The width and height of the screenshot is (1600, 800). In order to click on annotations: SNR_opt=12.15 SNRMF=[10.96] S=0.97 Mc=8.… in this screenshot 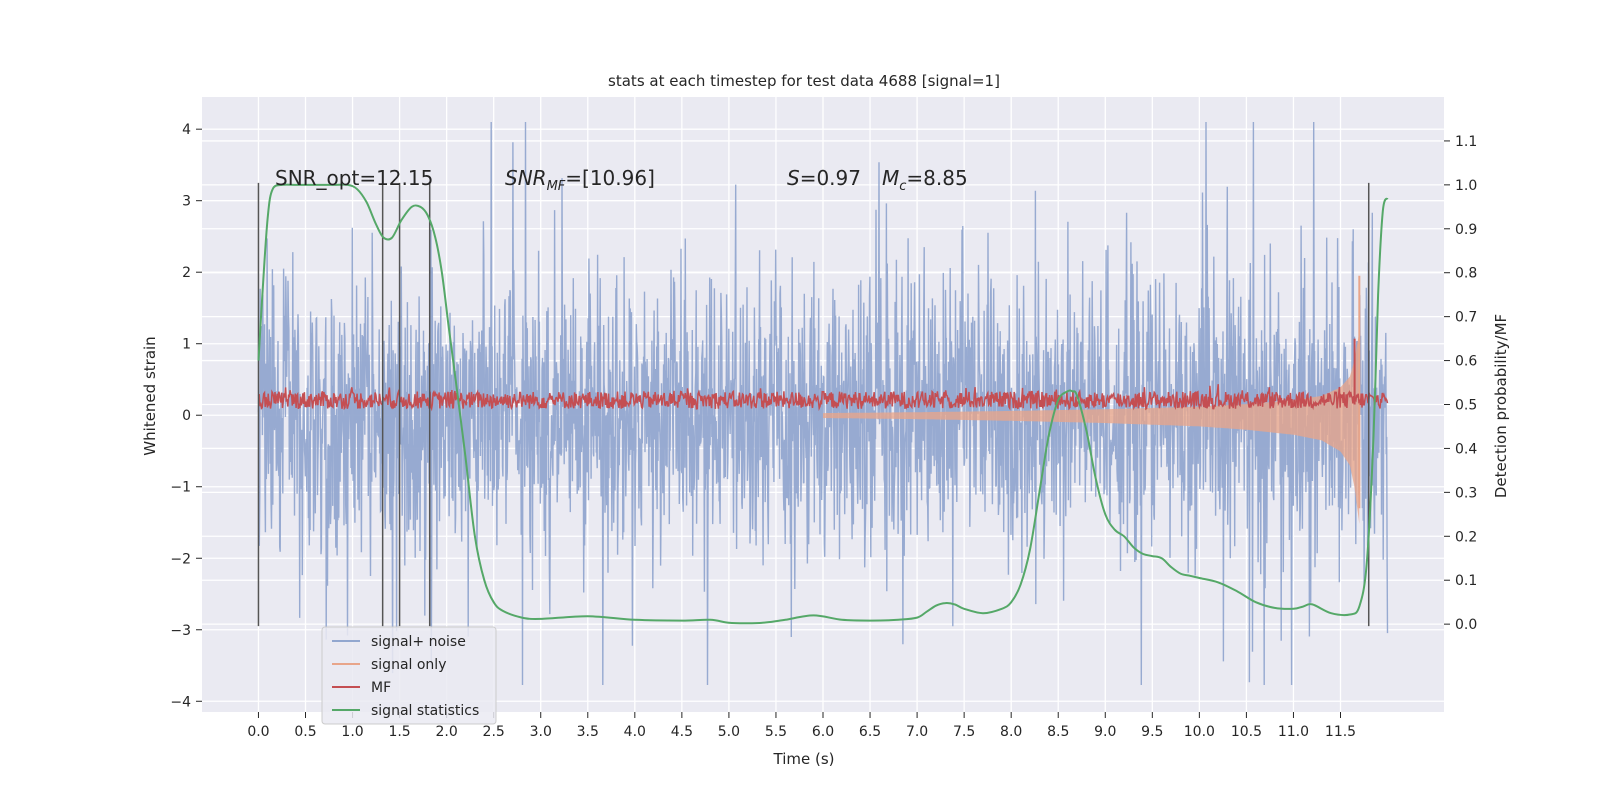, I will do `click(621, 180)`.